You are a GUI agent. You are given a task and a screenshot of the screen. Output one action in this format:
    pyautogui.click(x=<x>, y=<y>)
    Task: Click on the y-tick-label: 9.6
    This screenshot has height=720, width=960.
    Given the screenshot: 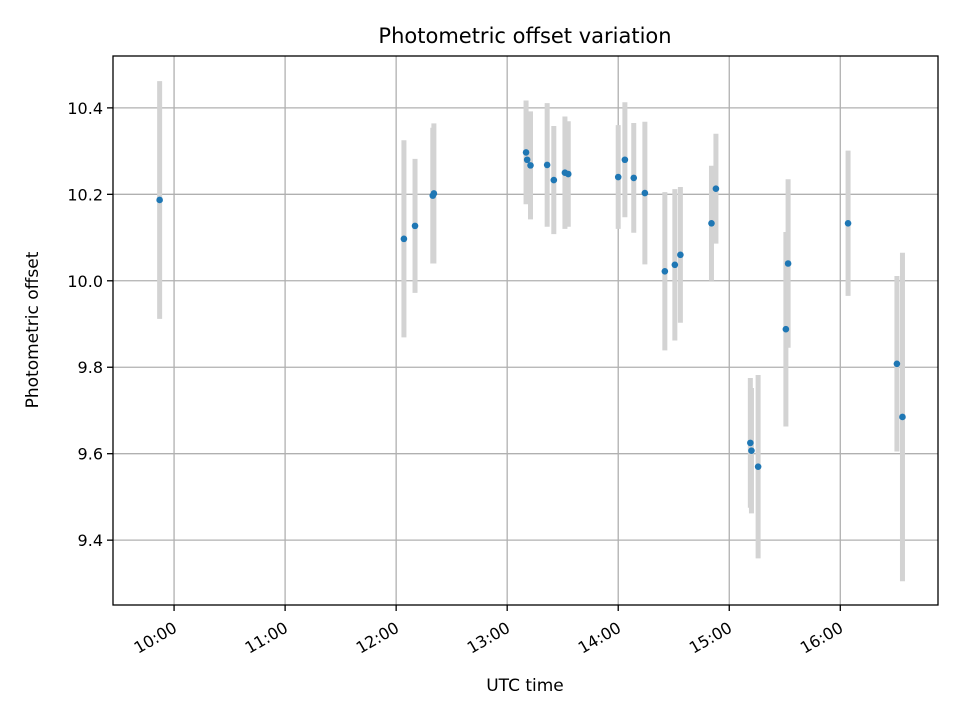 What is the action you would take?
    pyautogui.click(x=90, y=454)
    